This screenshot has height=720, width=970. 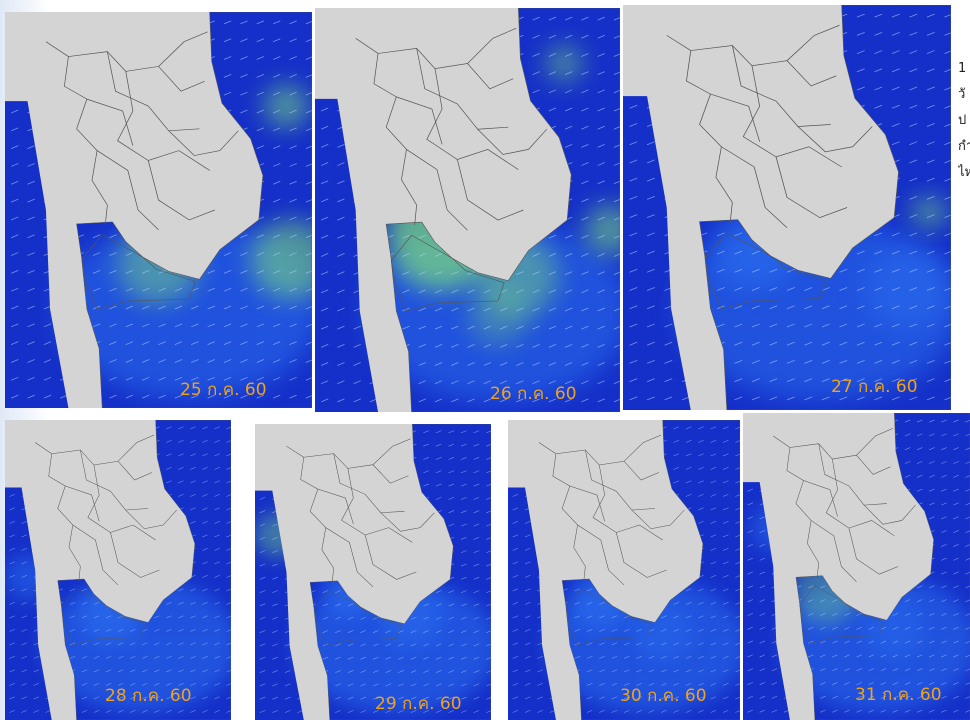 What do you see at coordinates (148, 696) in the screenshot?
I see `date-label: 28 ก.ค. 60` at bounding box center [148, 696].